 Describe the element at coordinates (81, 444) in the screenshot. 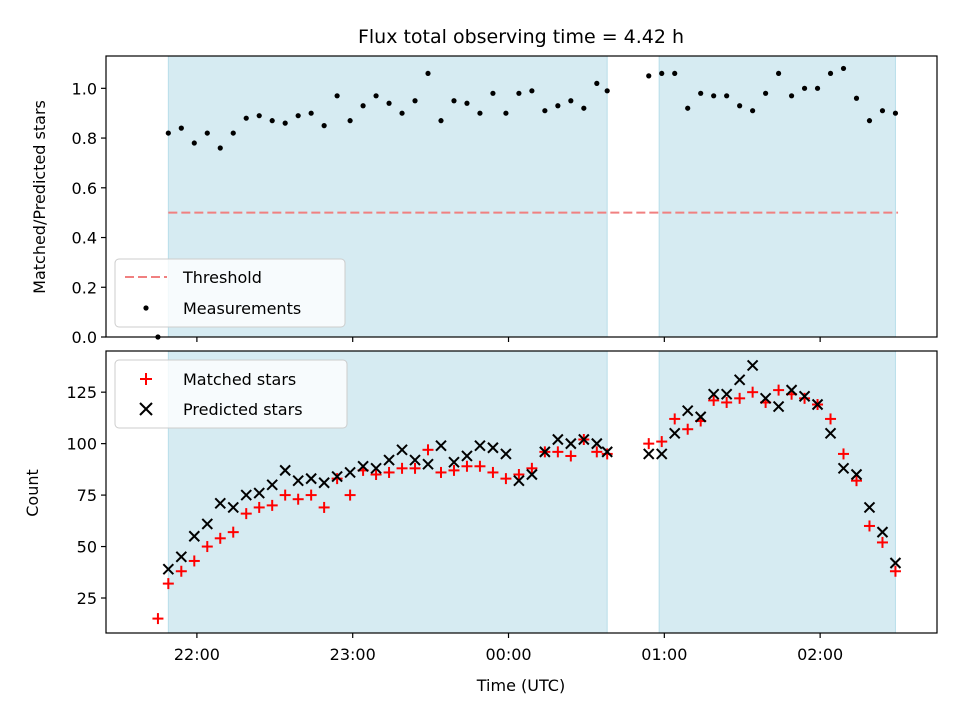

I see `y-tick-label: 100` at that location.